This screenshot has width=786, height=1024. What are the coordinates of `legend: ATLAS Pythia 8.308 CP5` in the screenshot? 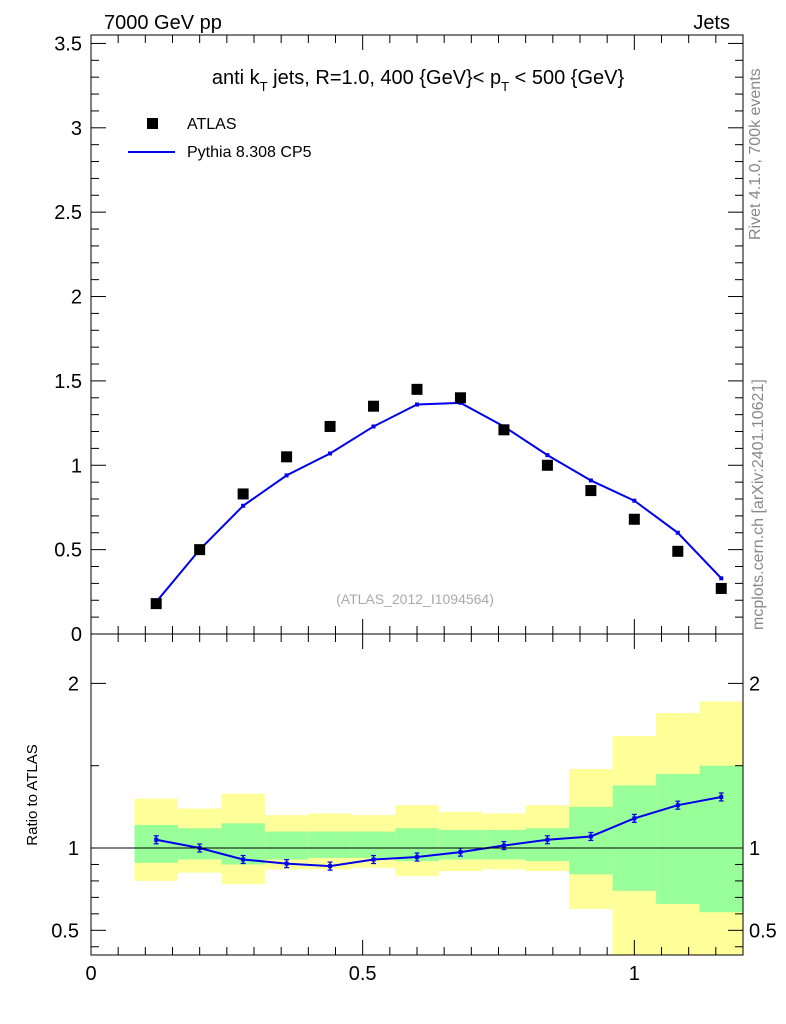 It's located at (220, 138).